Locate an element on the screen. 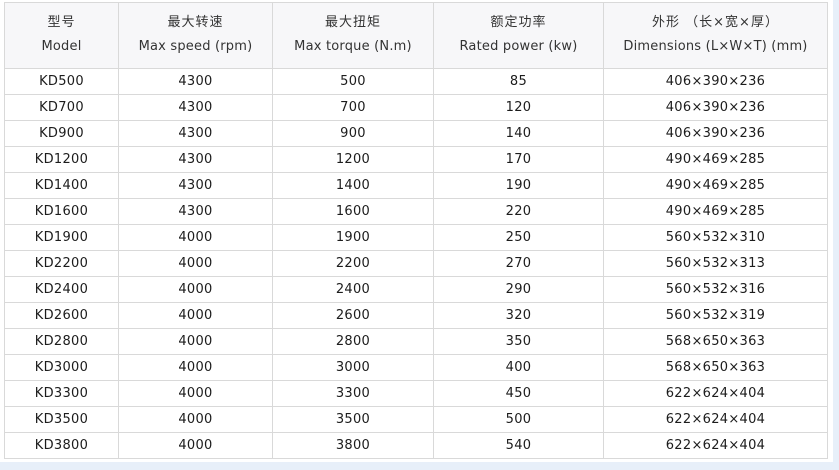  table-row: KD900 4300 900 140 406×390×236 is located at coordinates (416, 133).